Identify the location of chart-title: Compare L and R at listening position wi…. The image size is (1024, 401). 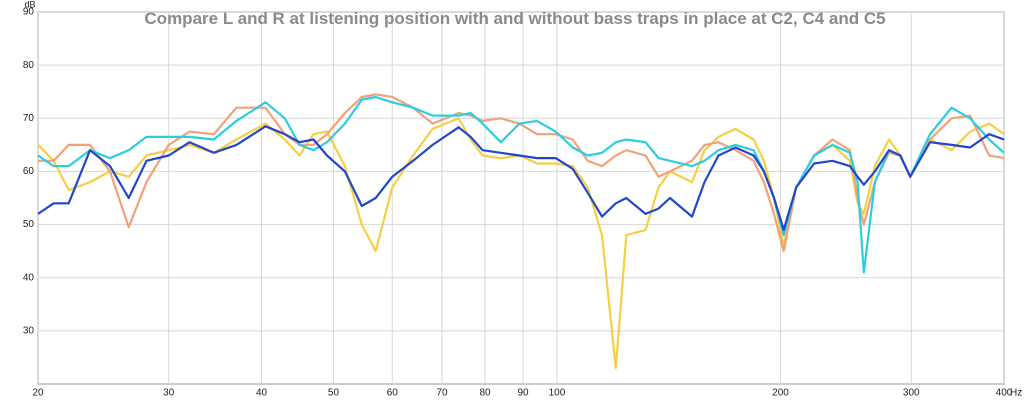
(515, 18).